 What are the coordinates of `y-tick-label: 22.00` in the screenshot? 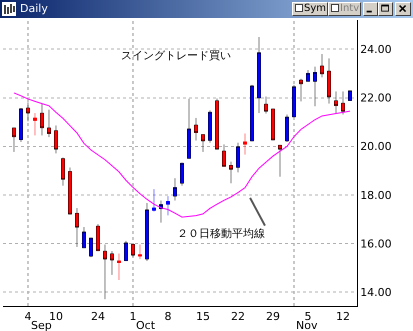 It's located at (376, 98).